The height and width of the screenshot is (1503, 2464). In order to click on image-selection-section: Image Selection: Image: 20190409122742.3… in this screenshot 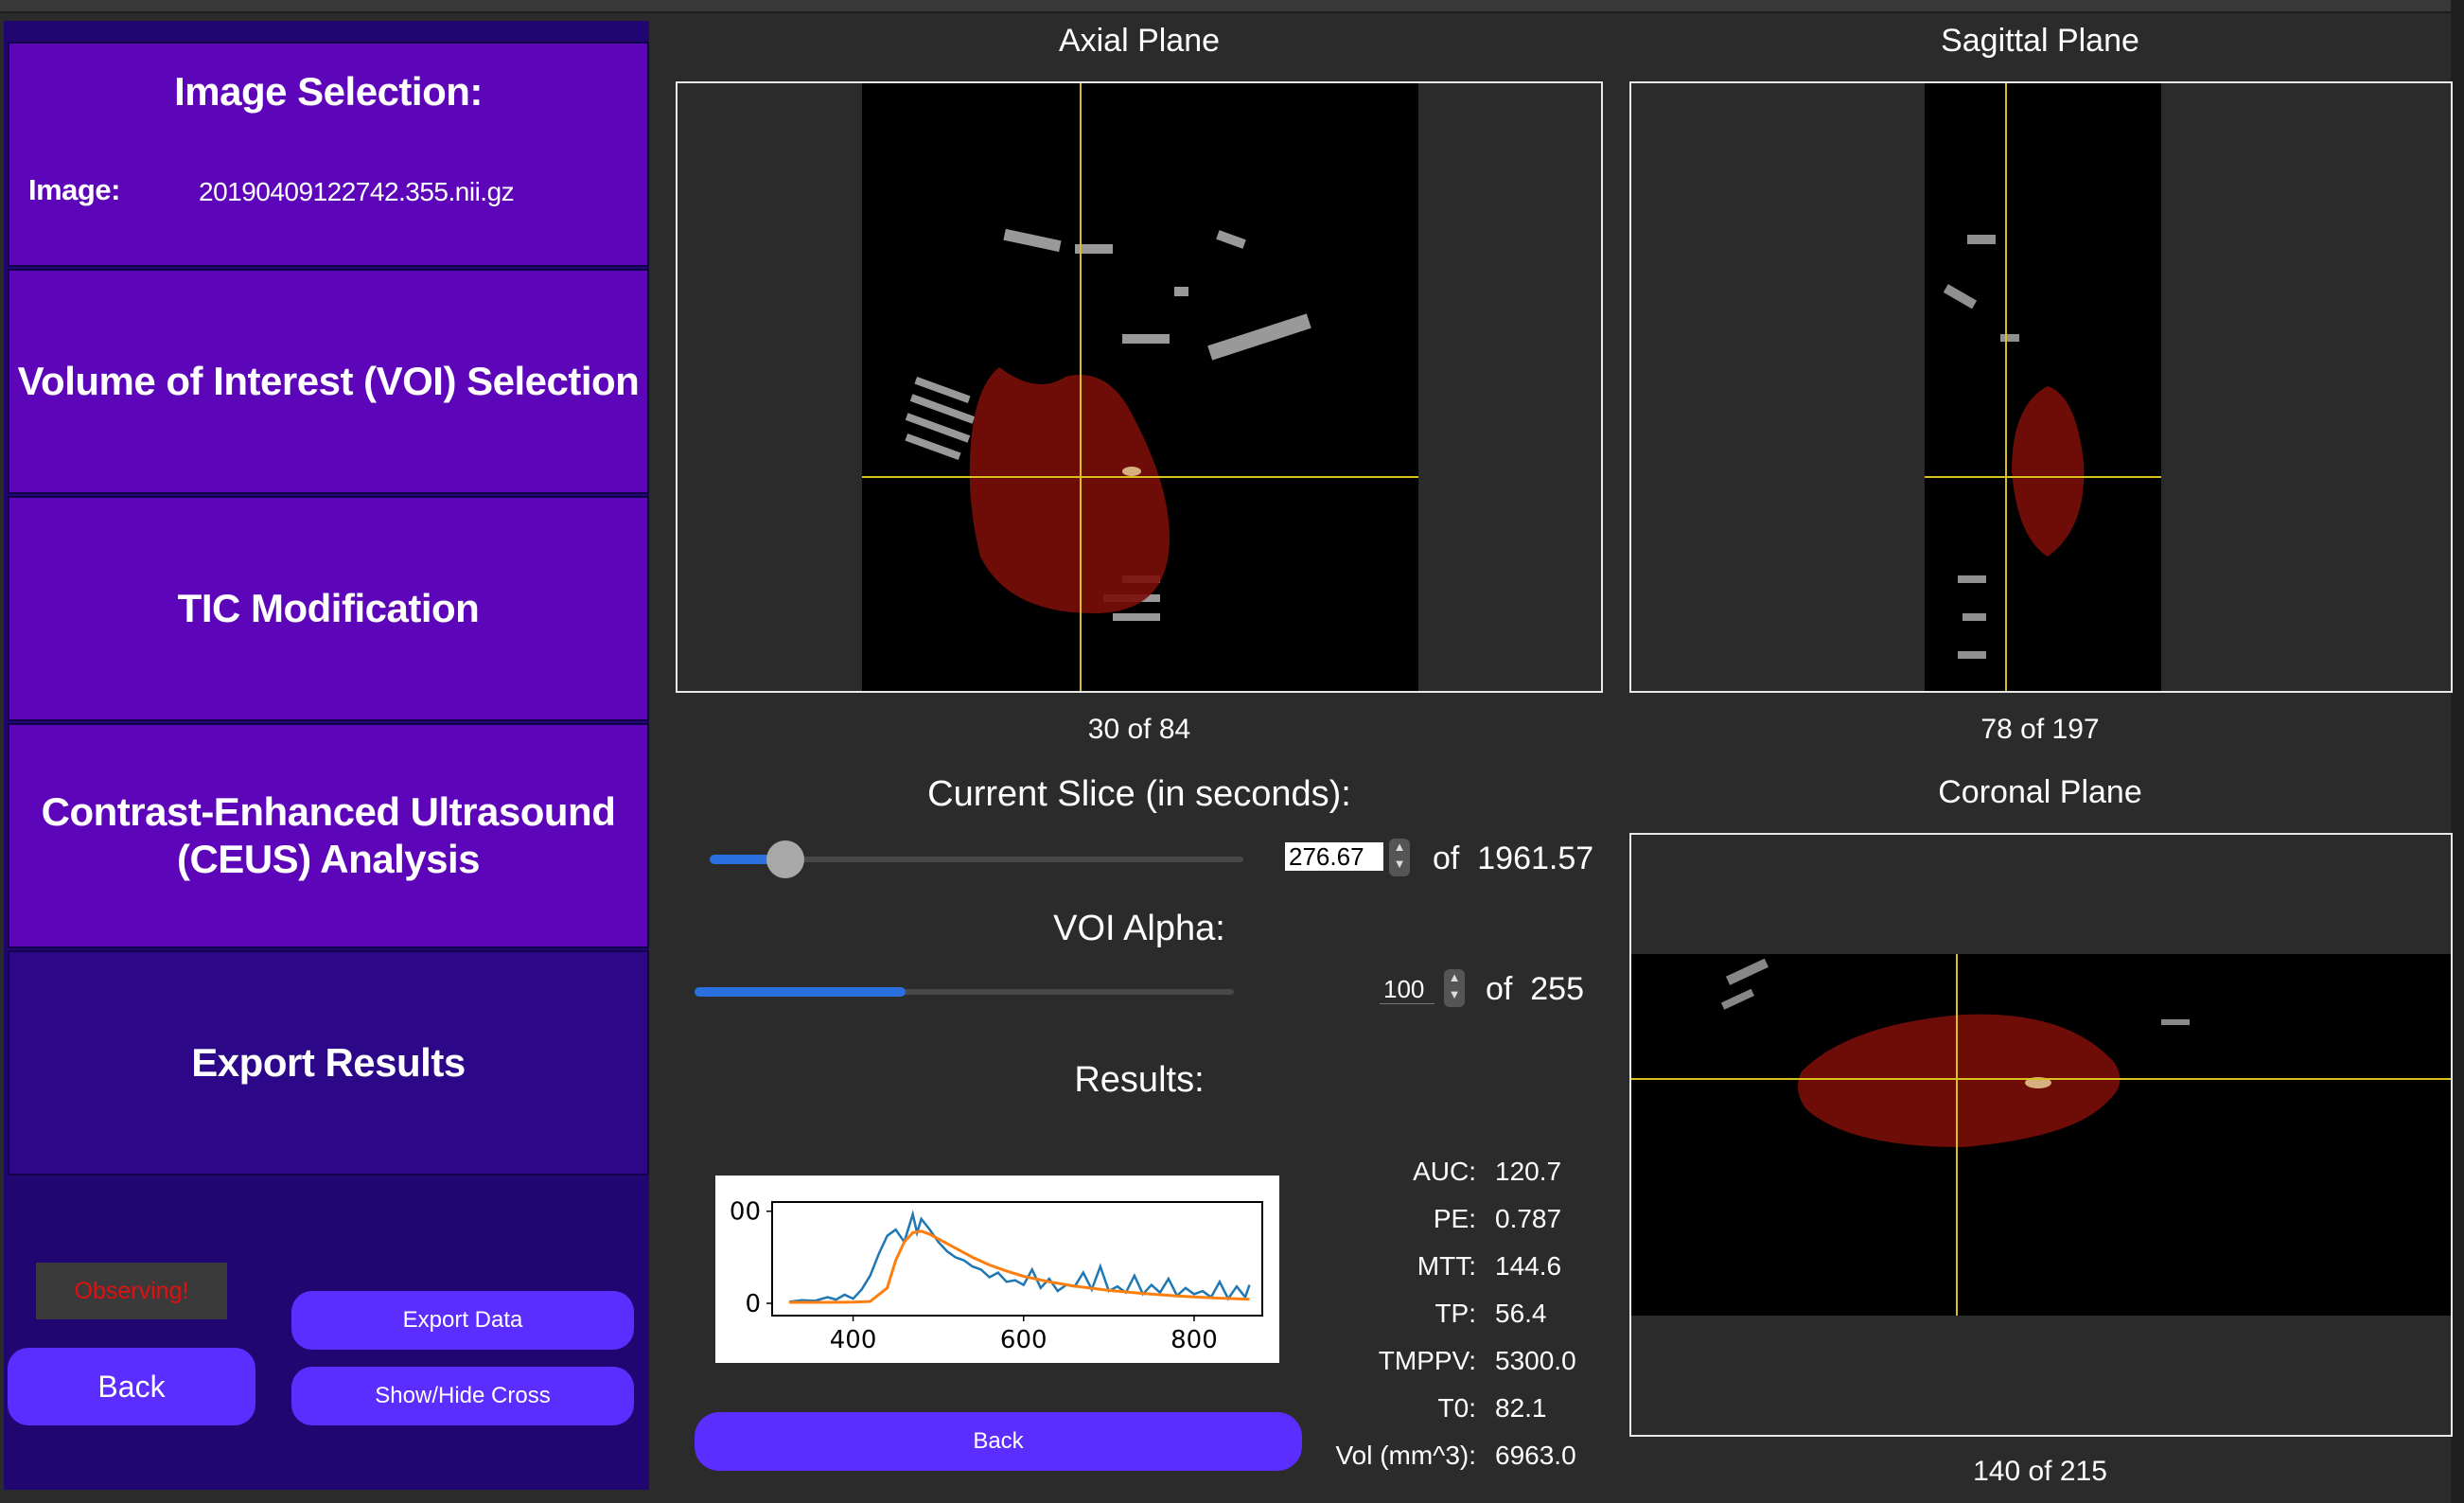, I will do `click(329, 154)`.